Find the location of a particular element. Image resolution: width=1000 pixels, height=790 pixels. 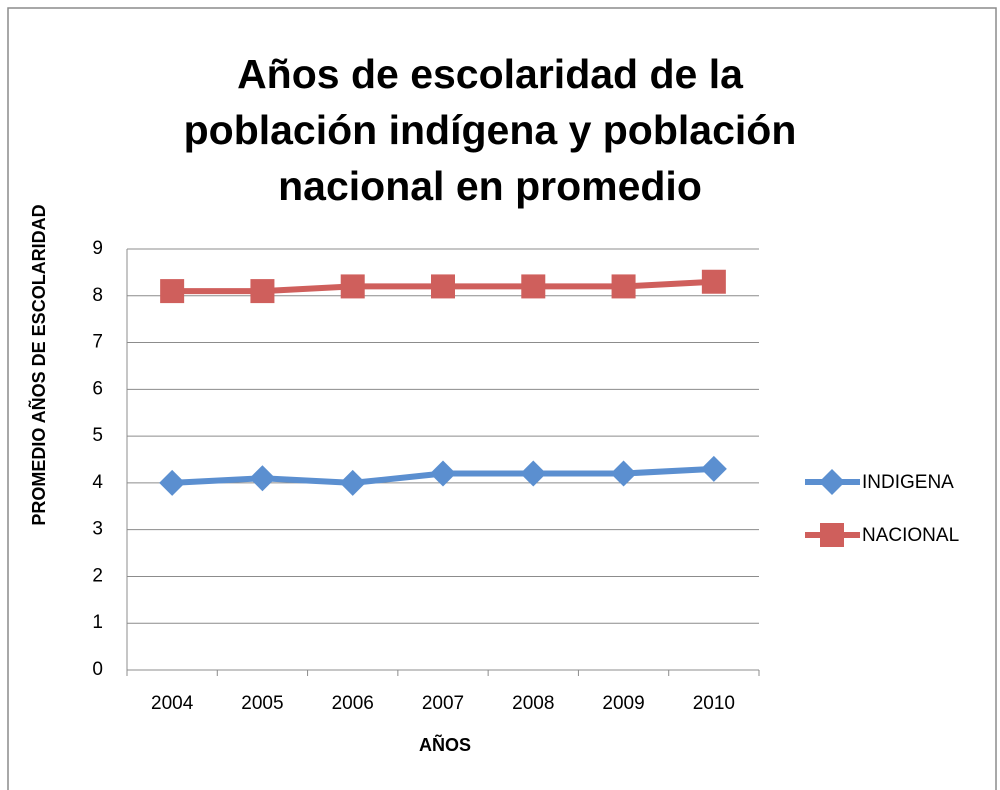

y-tick-label: 6 is located at coordinates (97, 388).